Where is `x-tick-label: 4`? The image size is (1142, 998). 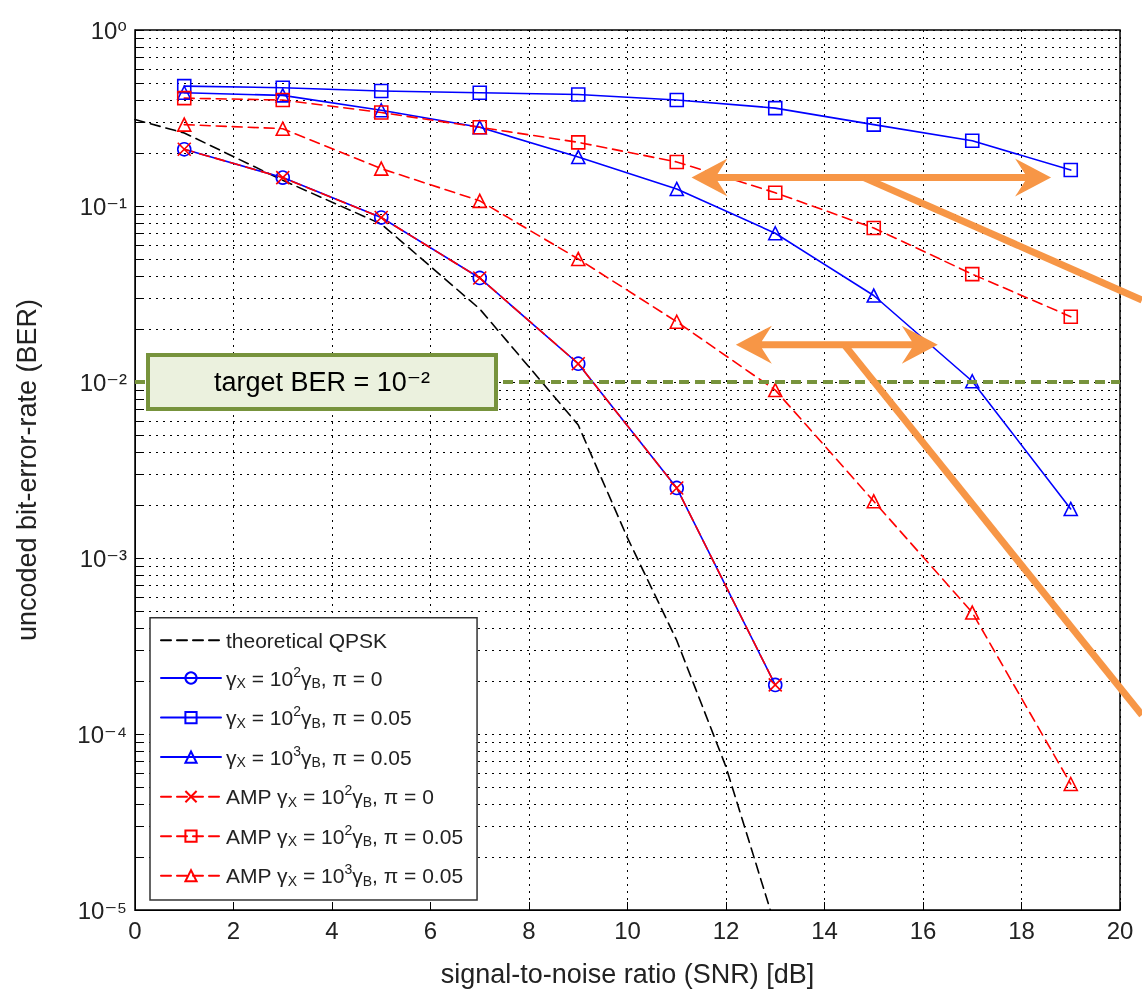 x-tick-label: 4 is located at coordinates (332, 930).